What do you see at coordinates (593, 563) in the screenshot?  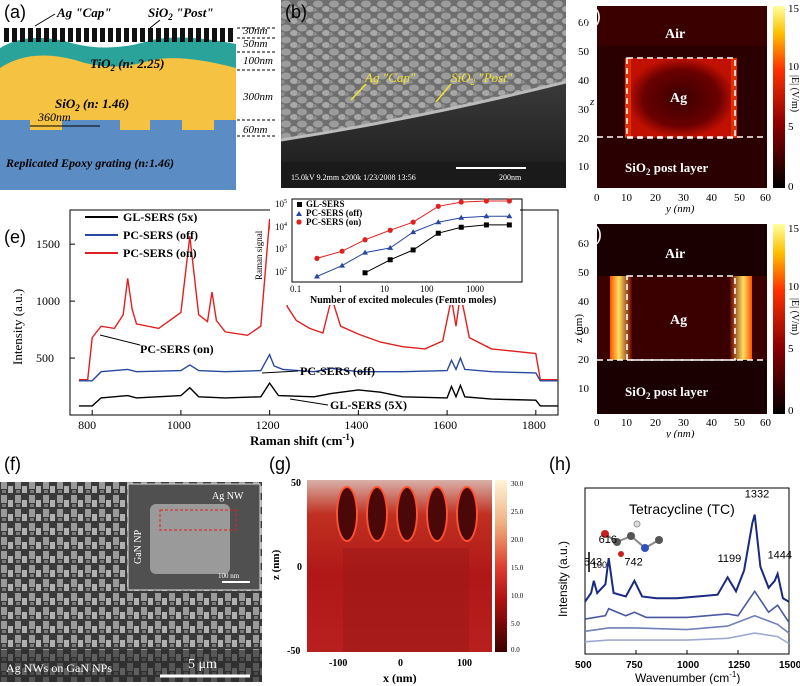 I see `h-peak-label: 543` at bounding box center [593, 563].